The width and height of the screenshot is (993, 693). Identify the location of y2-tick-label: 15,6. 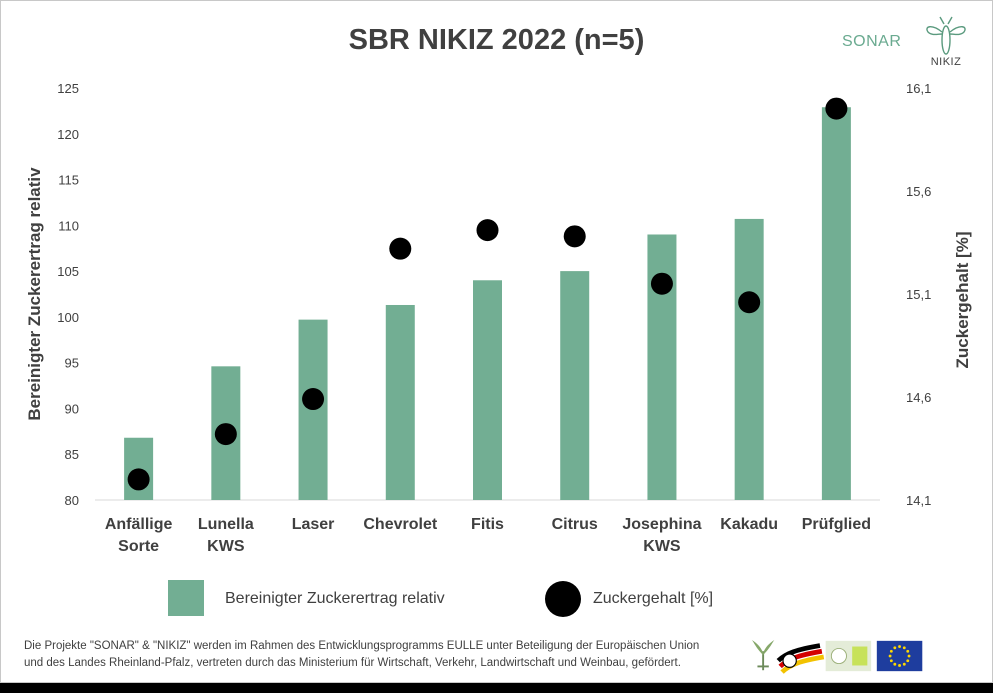
(918, 191).